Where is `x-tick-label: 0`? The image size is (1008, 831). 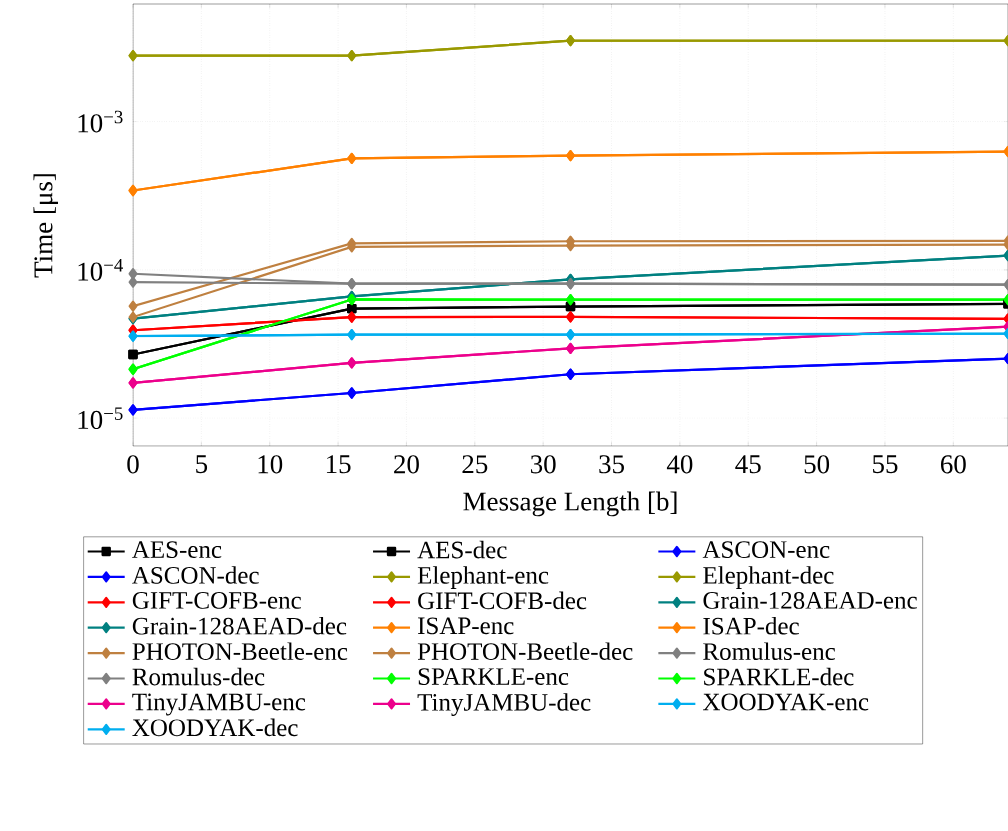
x-tick-label: 0 is located at coordinates (133, 464).